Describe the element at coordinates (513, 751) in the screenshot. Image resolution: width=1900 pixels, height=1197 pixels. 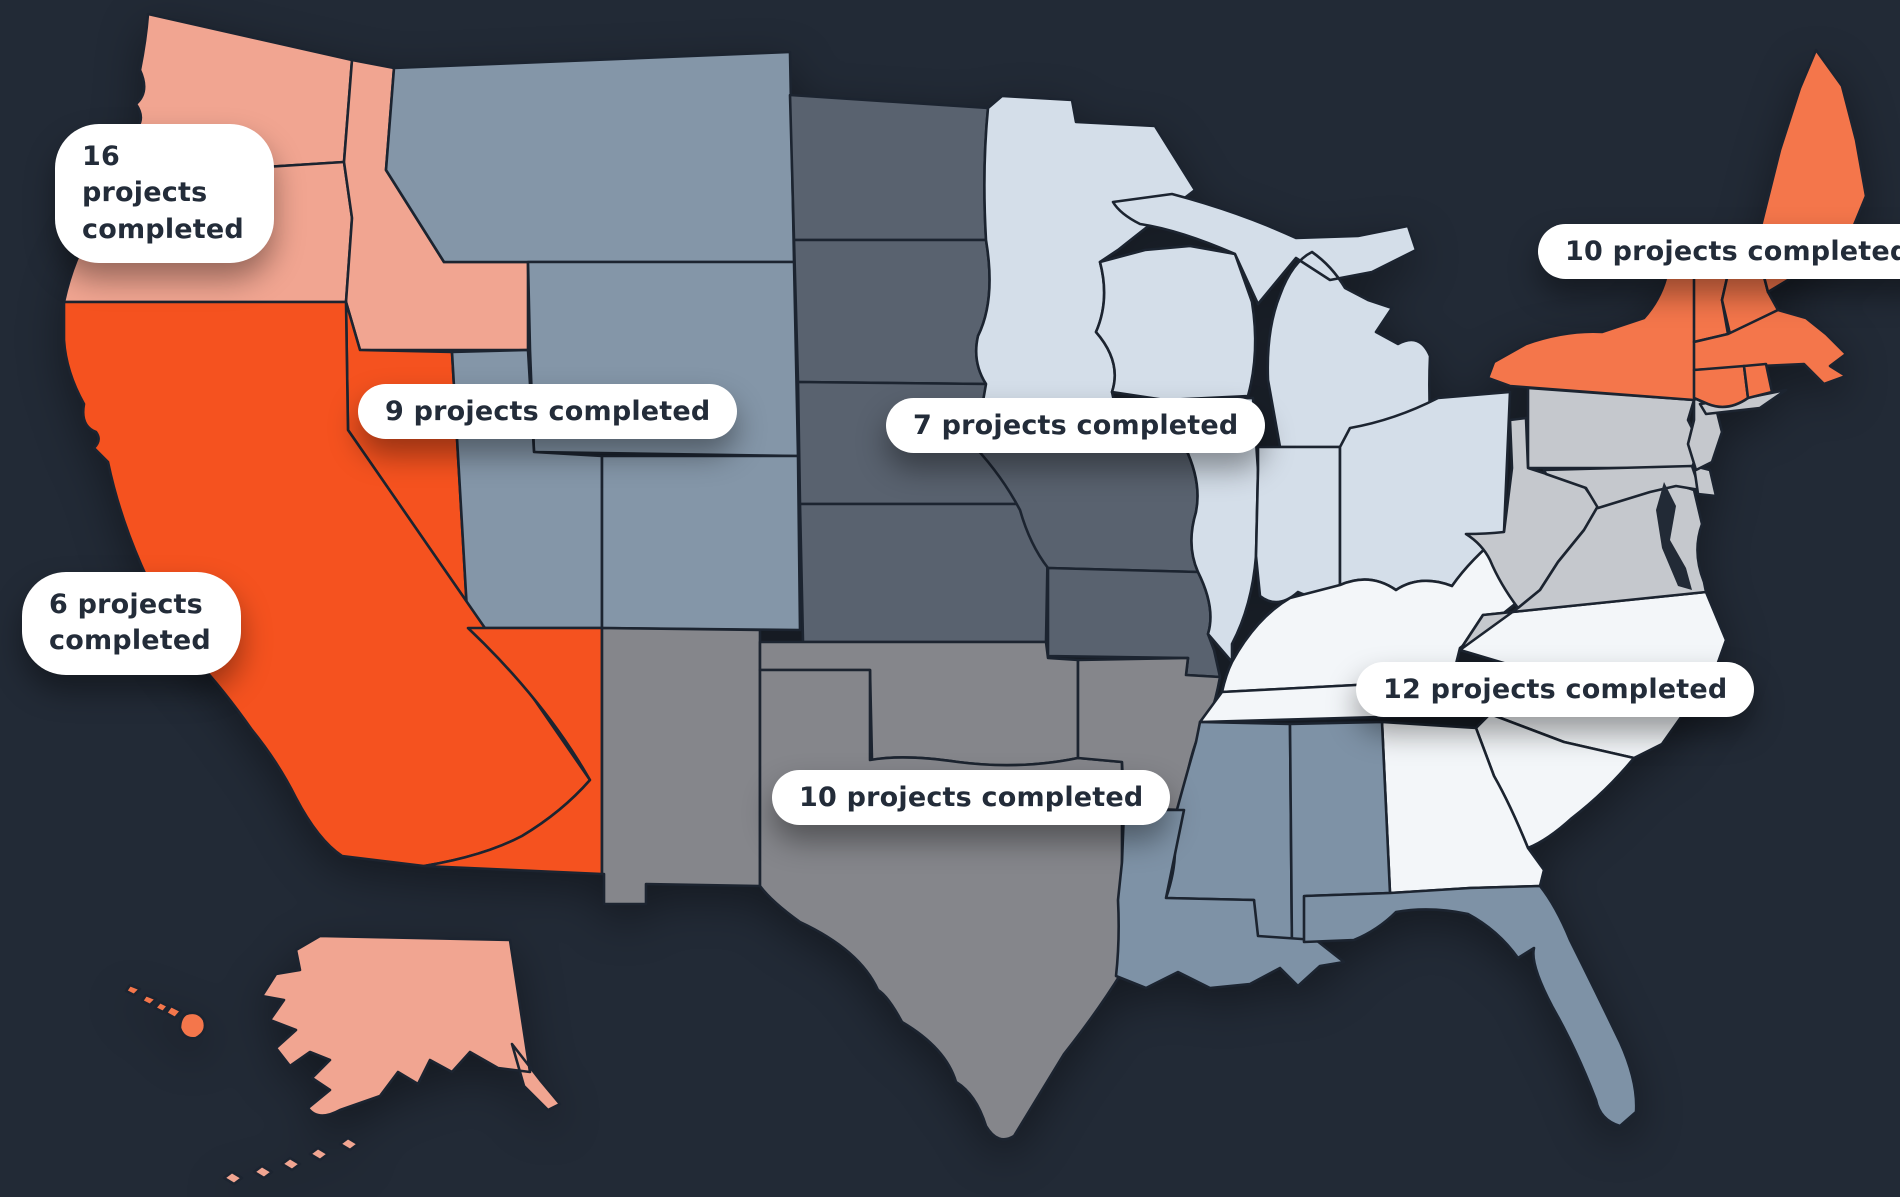
I see `state-arizona` at that location.